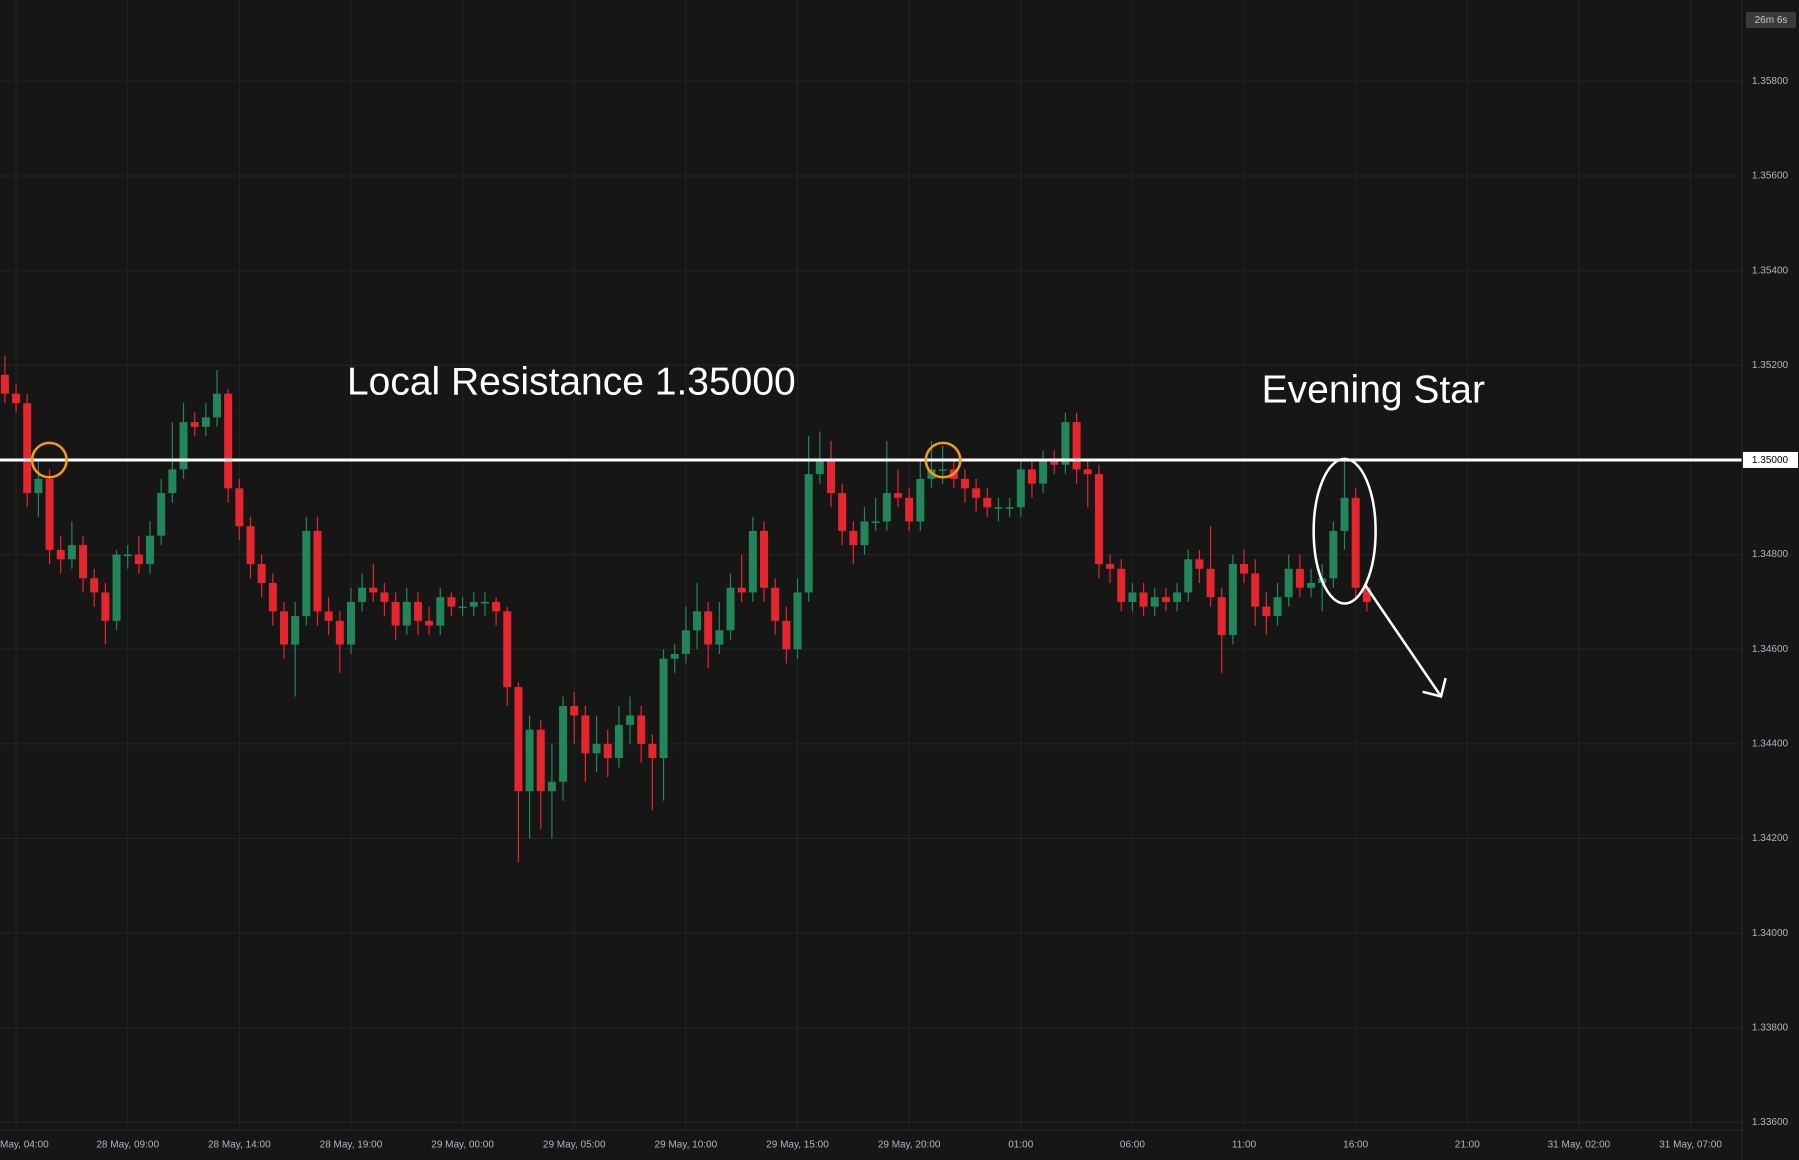 This screenshot has height=1160, width=1799. What do you see at coordinates (1355, 1145) in the screenshot?
I see `x-tick-label: 16:00` at bounding box center [1355, 1145].